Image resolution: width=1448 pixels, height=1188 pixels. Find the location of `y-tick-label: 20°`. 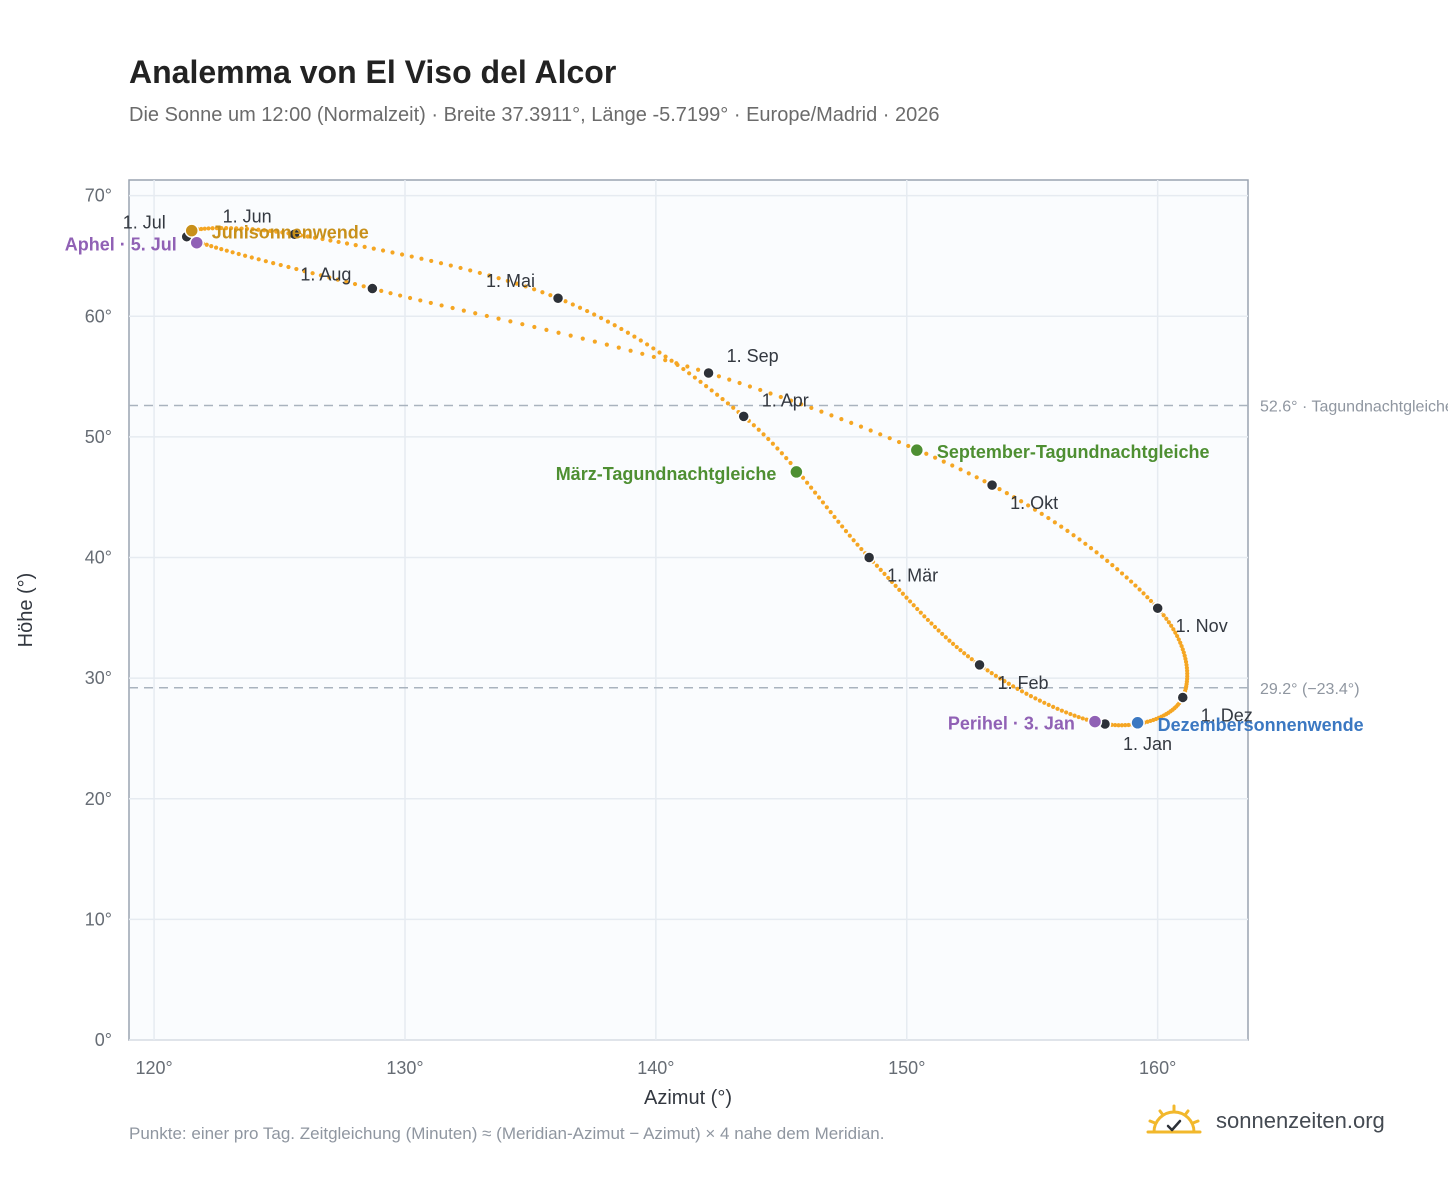

y-tick-label: 20° is located at coordinates (98, 799).